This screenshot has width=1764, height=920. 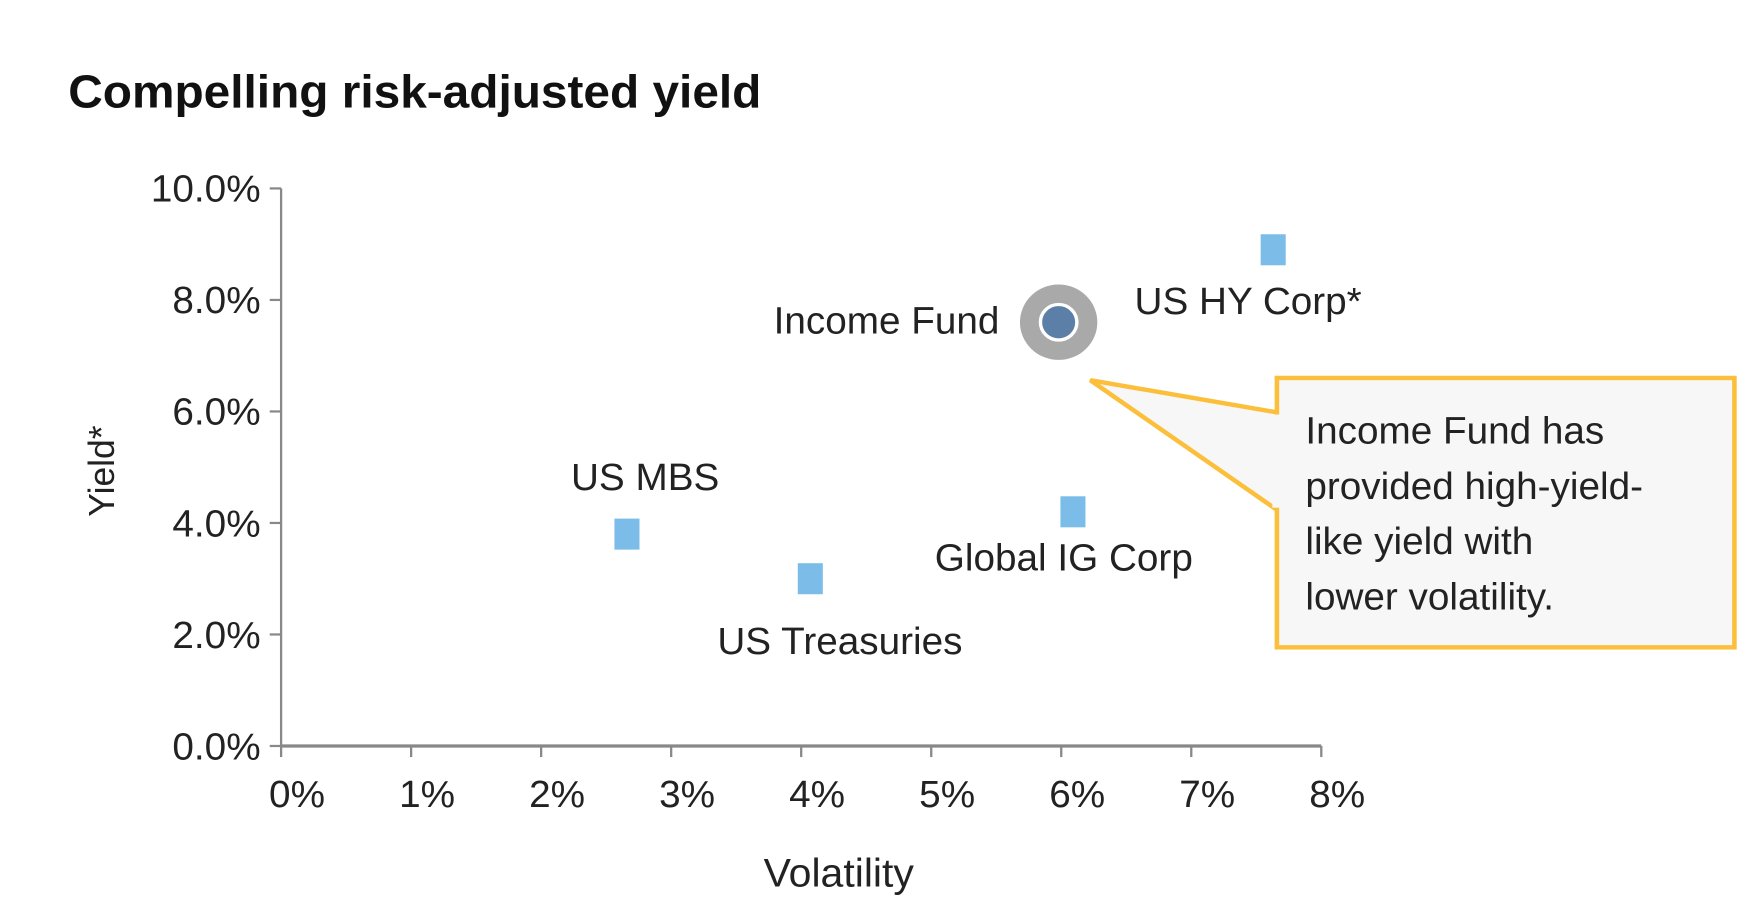 What do you see at coordinates (1183, 445) in the screenshot?
I see `callout-pointer` at bounding box center [1183, 445].